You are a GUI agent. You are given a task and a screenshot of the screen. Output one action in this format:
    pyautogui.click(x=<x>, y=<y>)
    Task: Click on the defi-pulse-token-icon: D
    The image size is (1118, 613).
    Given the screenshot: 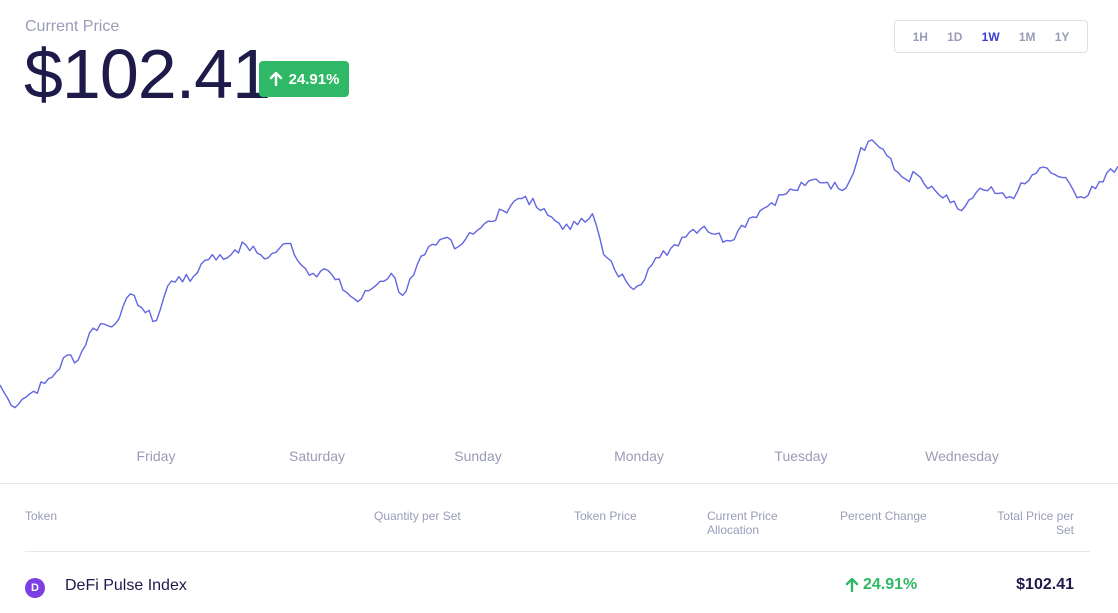 What is the action you would take?
    pyautogui.click(x=35, y=588)
    